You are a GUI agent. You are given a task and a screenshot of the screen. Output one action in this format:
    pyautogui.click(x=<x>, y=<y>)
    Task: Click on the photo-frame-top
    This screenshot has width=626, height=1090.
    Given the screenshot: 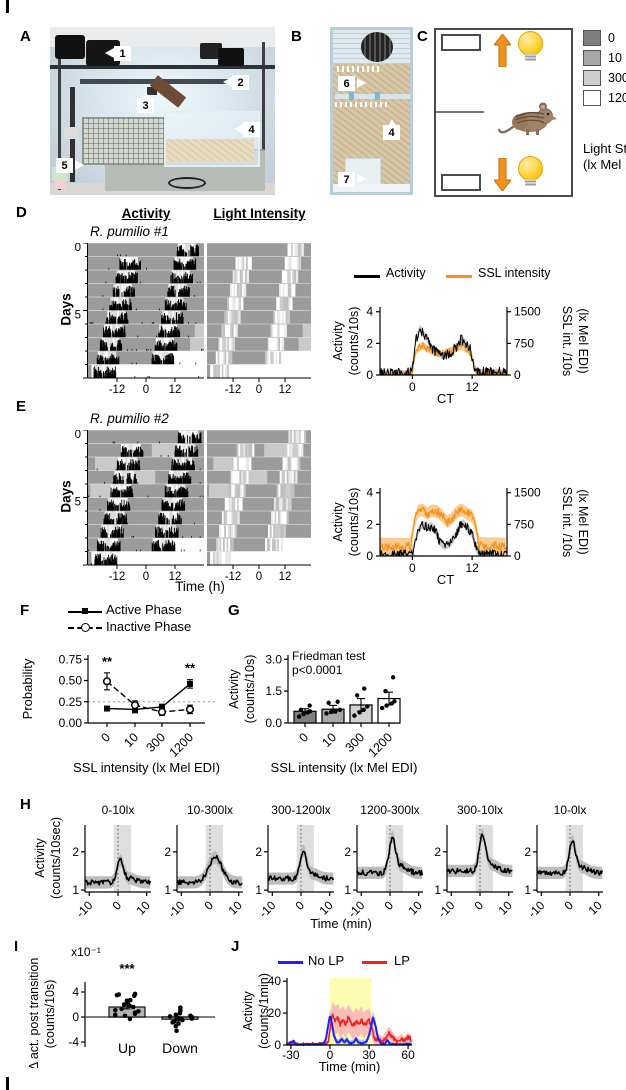 What is the action you would take?
    pyautogui.click(x=162, y=67)
    